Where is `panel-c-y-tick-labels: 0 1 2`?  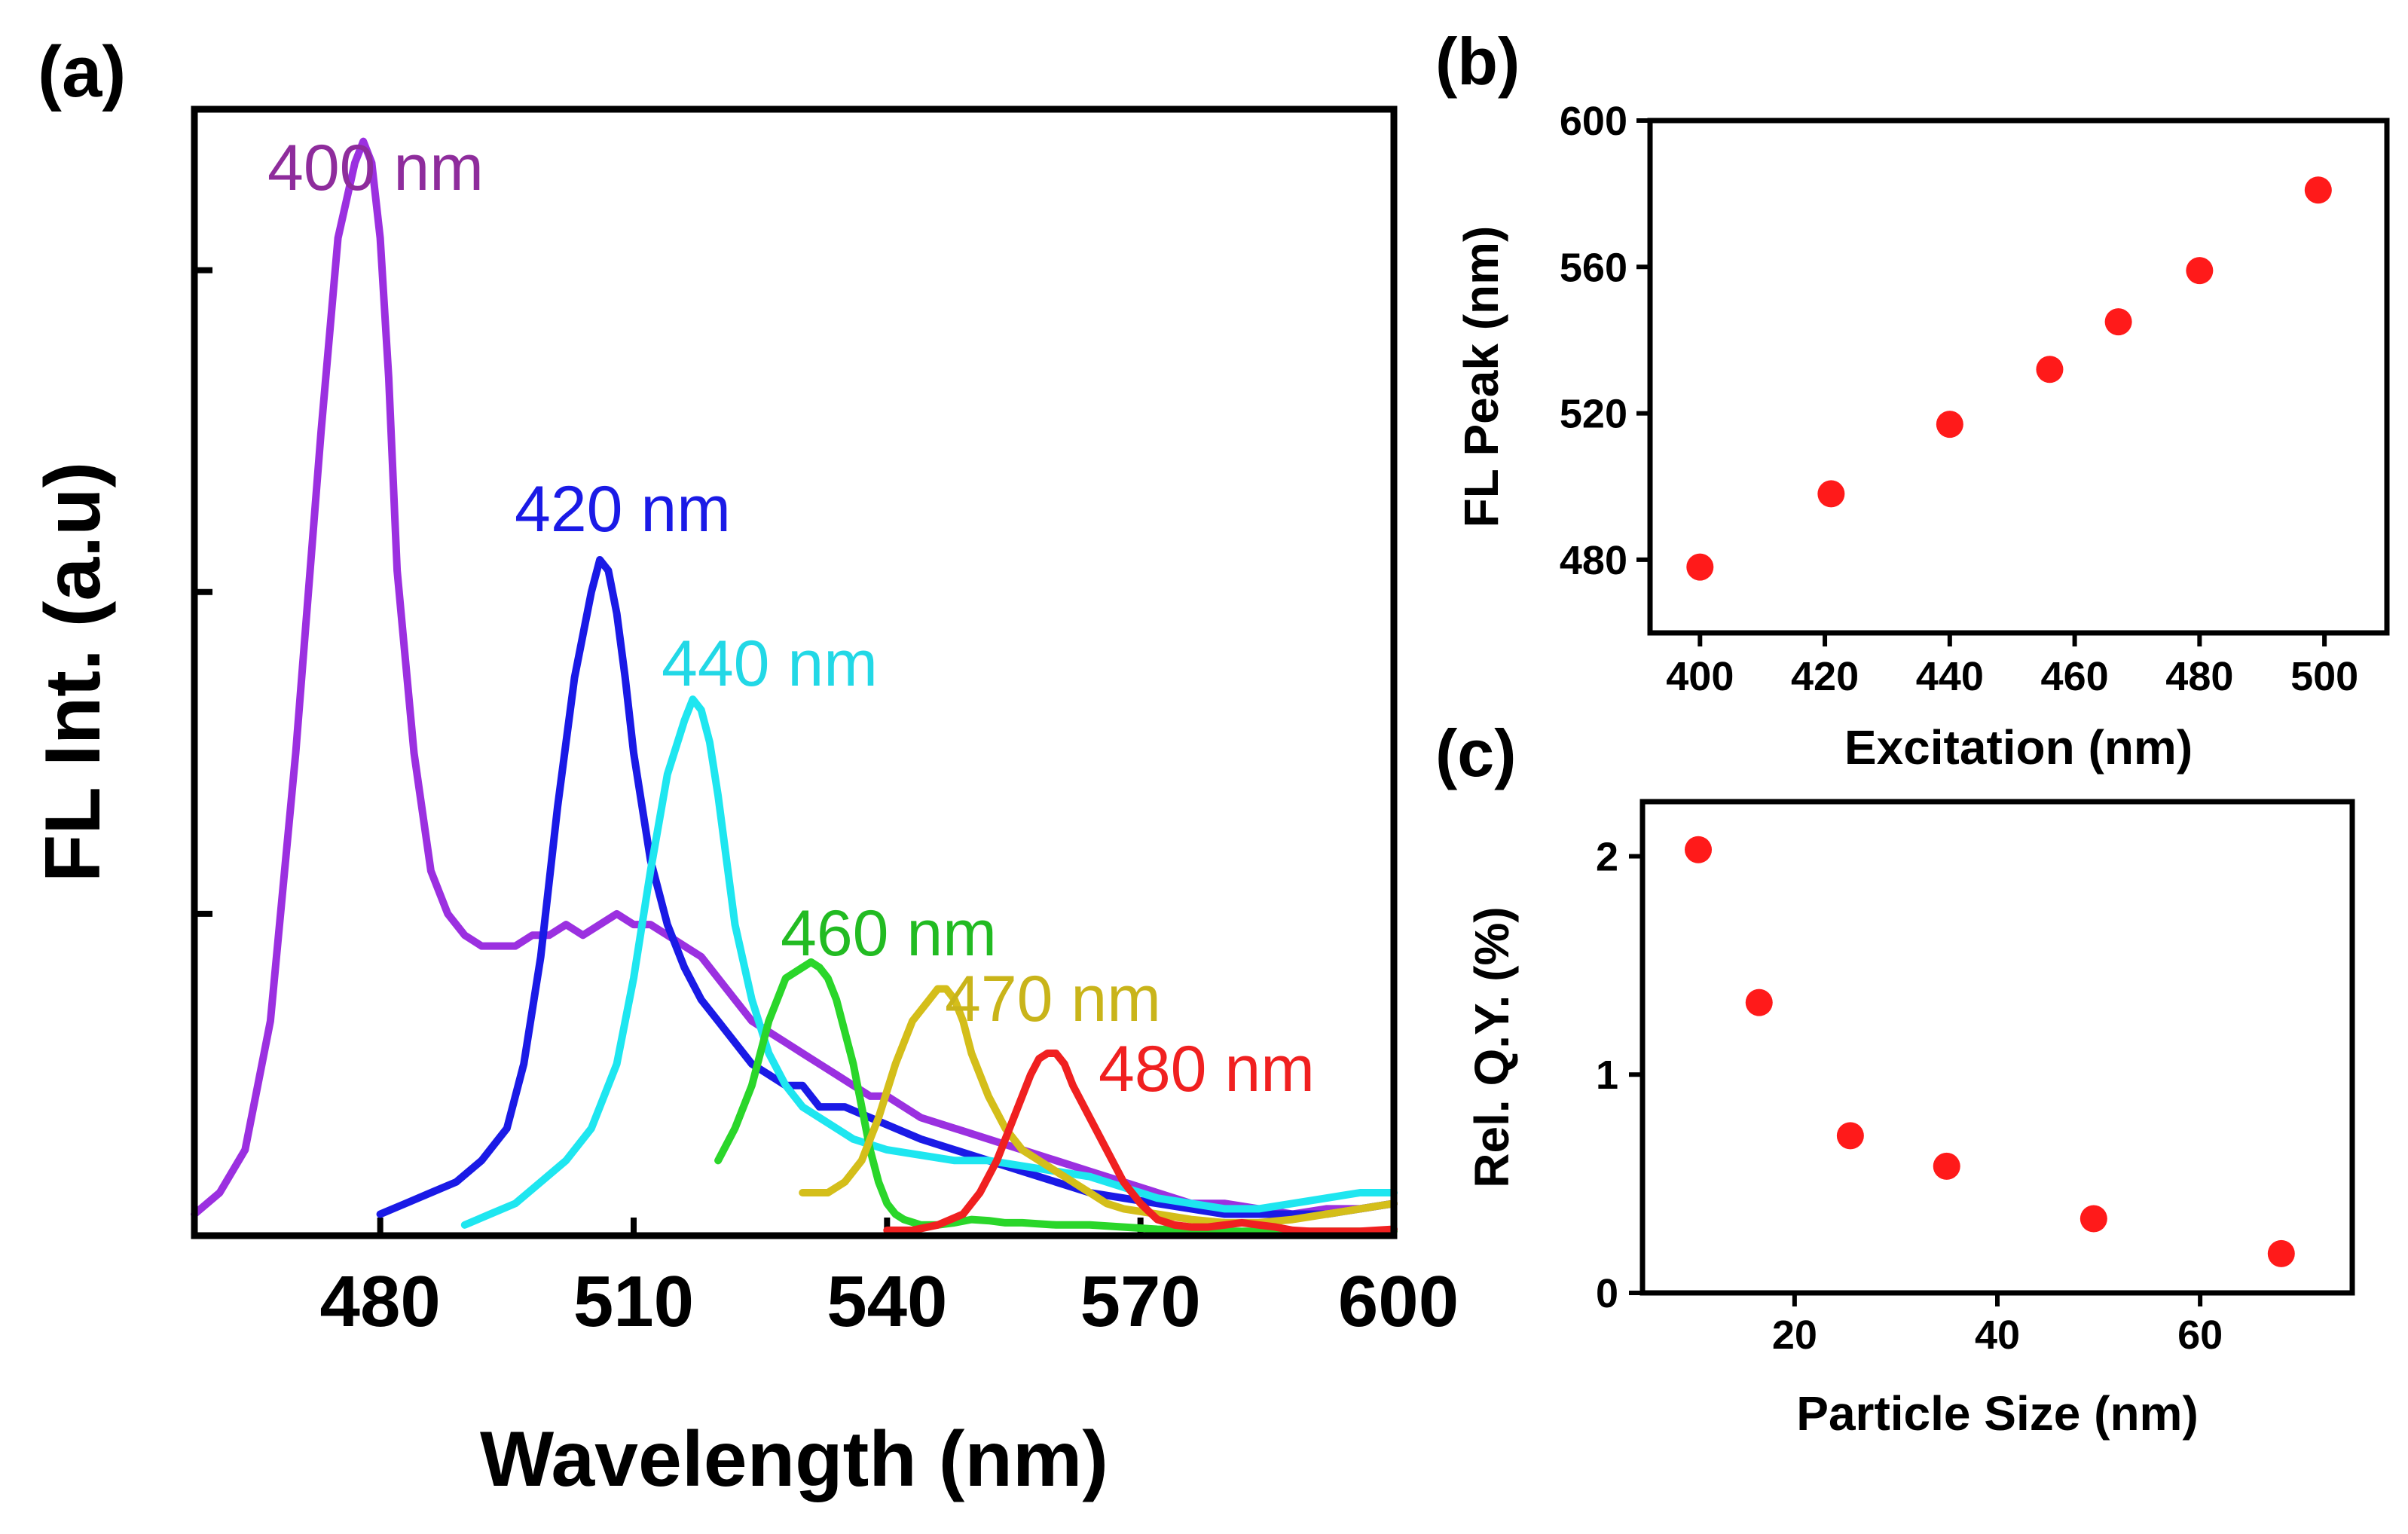
panel-c-y-tick-labels: 0 1 2 is located at coordinates (1607, 1075).